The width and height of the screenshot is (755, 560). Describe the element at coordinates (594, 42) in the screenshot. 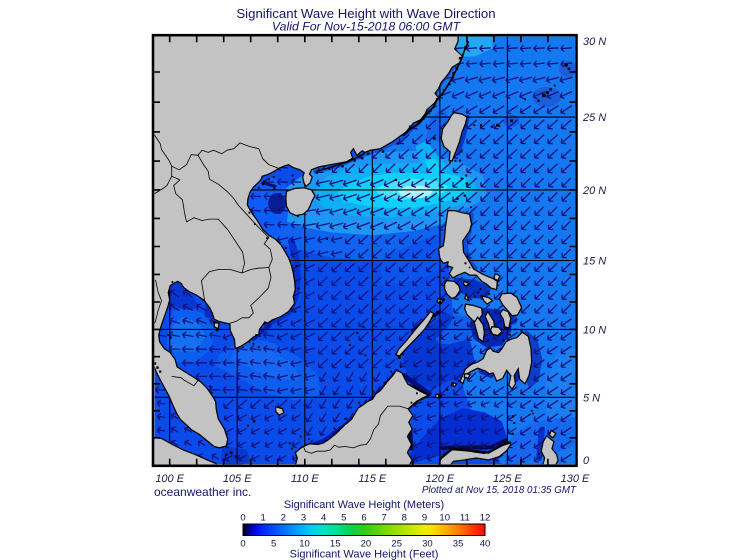

I see `svg-text: 30 N` at that location.